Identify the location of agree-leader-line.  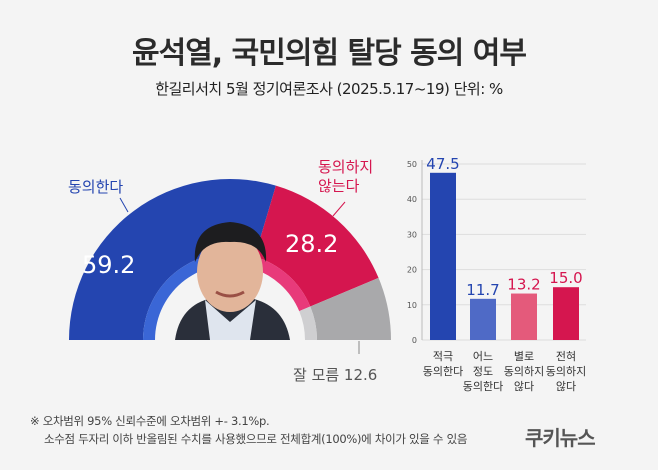
(124, 205).